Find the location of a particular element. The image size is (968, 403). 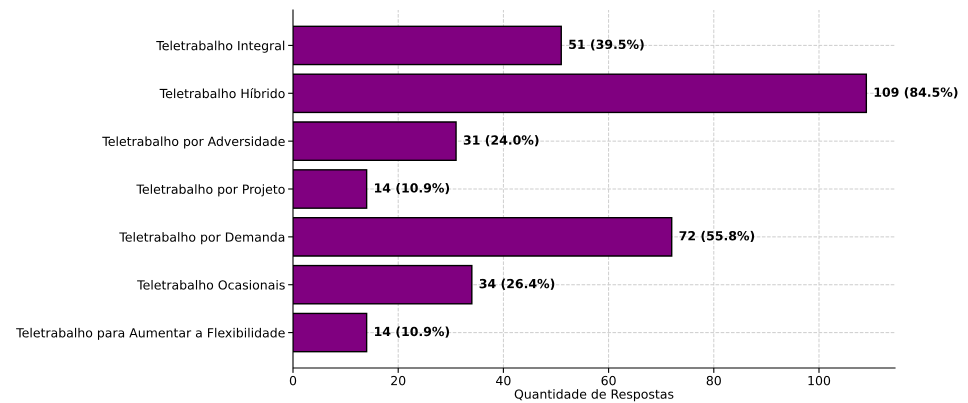

x-tick-label: 80 is located at coordinates (713, 381).